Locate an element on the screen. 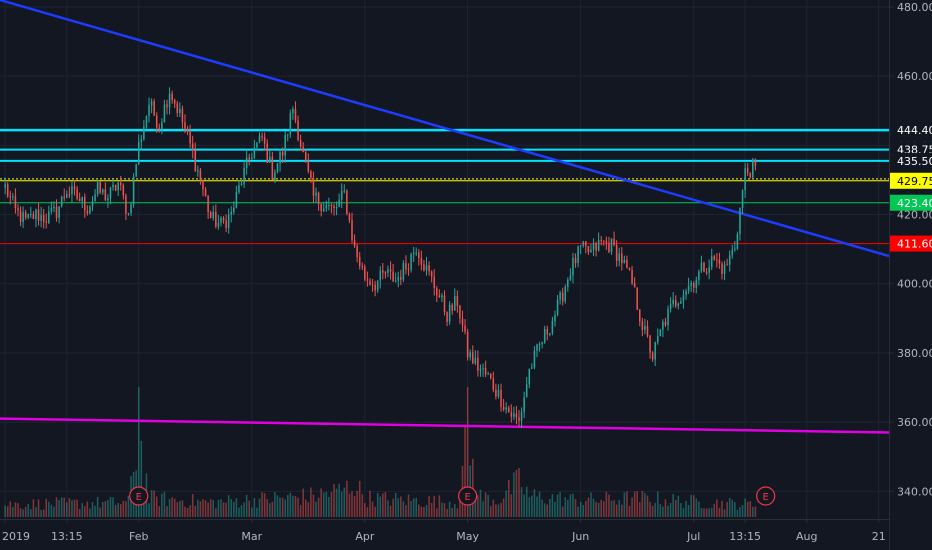 The width and height of the screenshot is (932, 550). earnings-marker is located at coordinates (766, 496).